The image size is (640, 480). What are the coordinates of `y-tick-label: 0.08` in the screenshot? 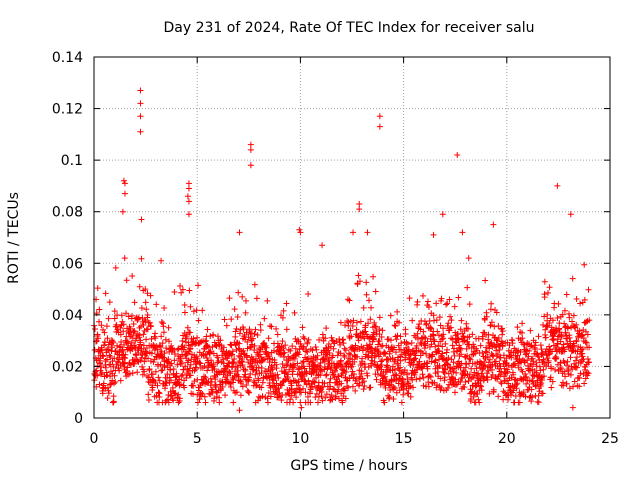 It's located at (67, 213).